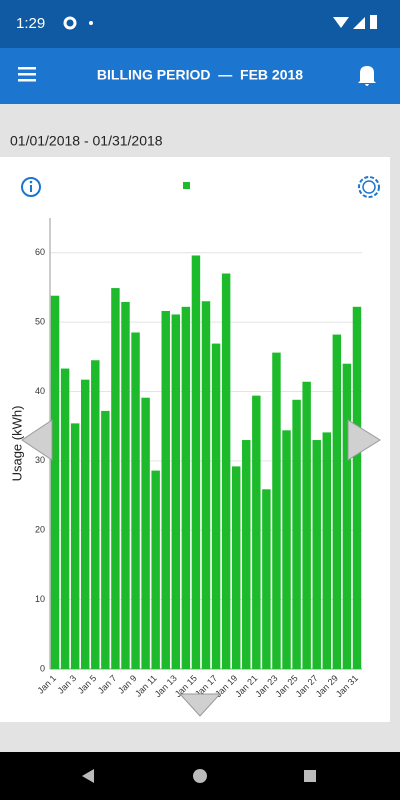 The height and width of the screenshot is (805, 400). What do you see at coordinates (40, 252) in the screenshot?
I see `y-tick-label: 60` at bounding box center [40, 252].